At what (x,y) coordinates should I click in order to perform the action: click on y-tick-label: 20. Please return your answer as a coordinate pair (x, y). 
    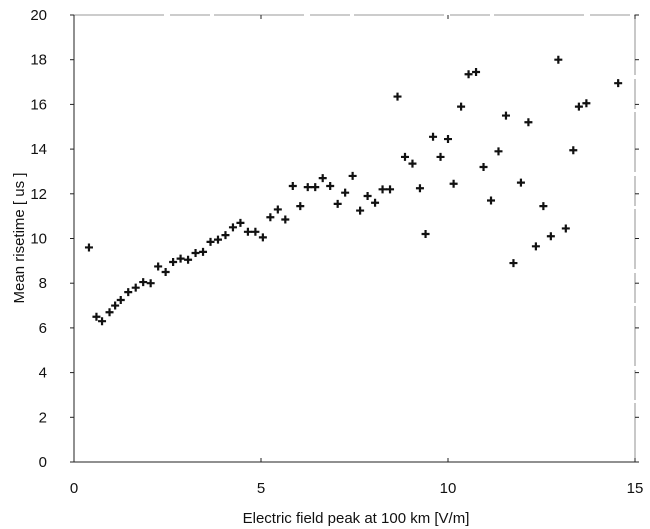
    Looking at the image, I should click on (38, 15).